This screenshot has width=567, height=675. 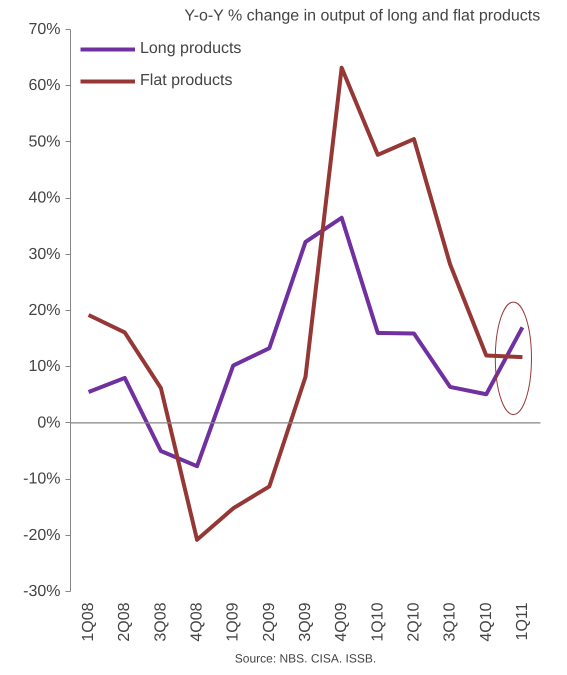 What do you see at coordinates (44, 29) in the screenshot?
I see `y-tick-label: 70%` at bounding box center [44, 29].